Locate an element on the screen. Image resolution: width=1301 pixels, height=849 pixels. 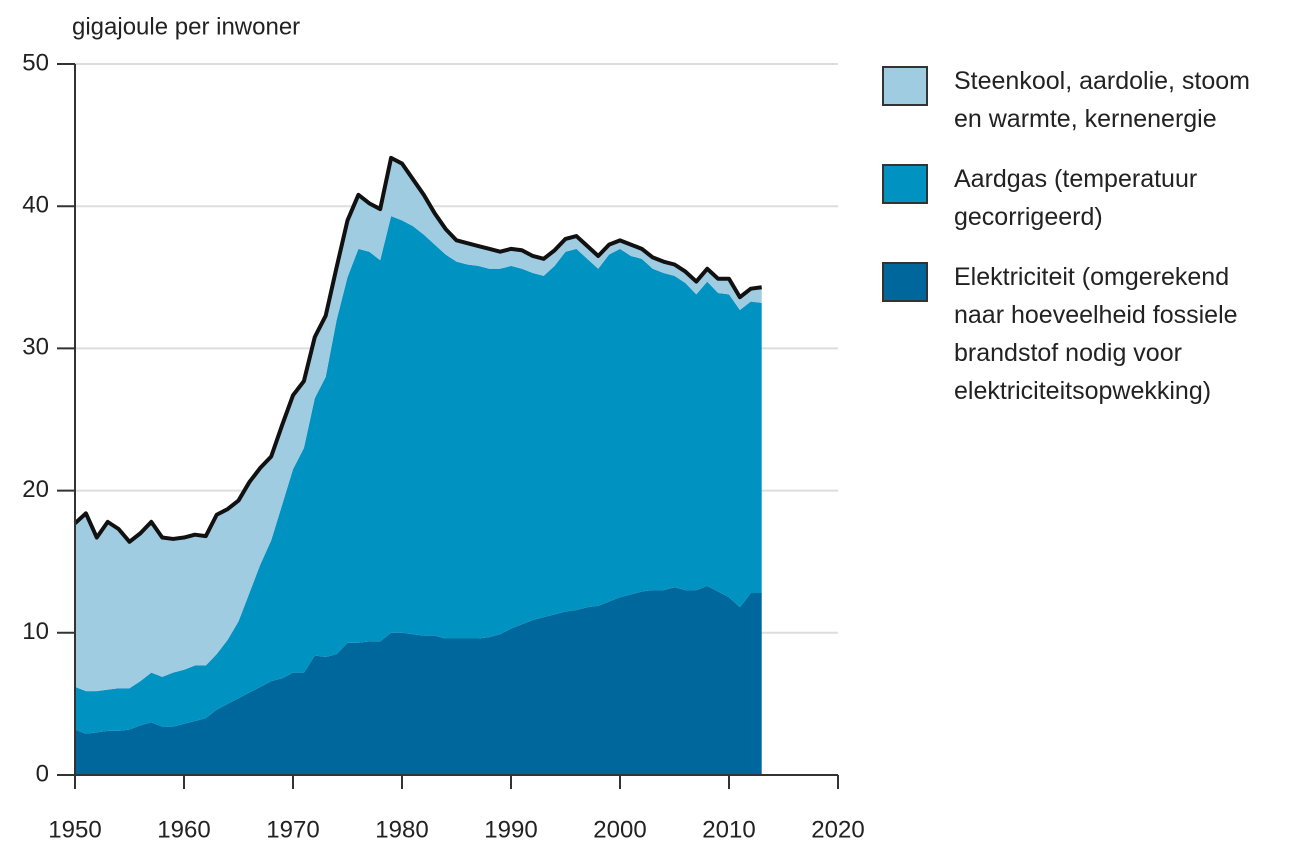
x-tick-label: 2010 is located at coordinates (728, 829).